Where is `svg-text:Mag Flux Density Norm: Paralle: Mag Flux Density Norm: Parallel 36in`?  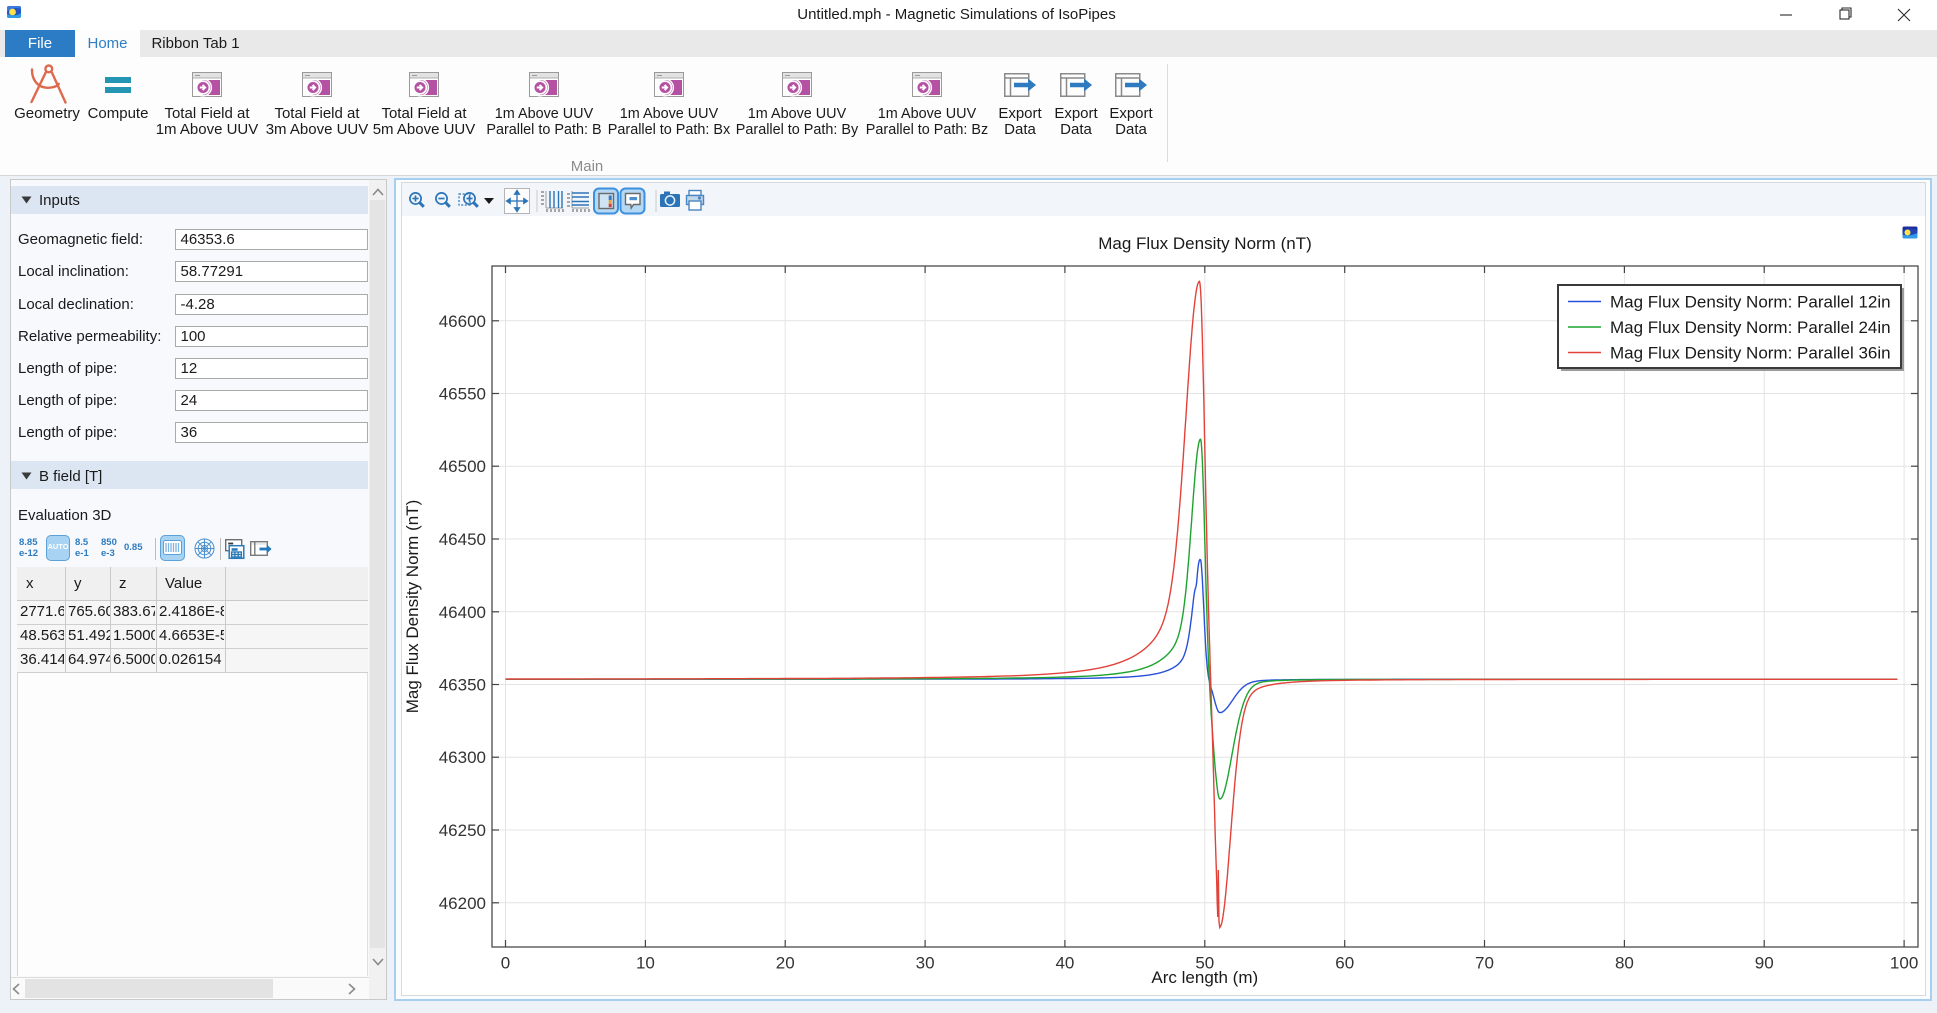
svg-text:Mag Flux Density Norm: Paralle: Mag Flux Density Norm: Parallel 36in is located at coordinates (1750, 353).